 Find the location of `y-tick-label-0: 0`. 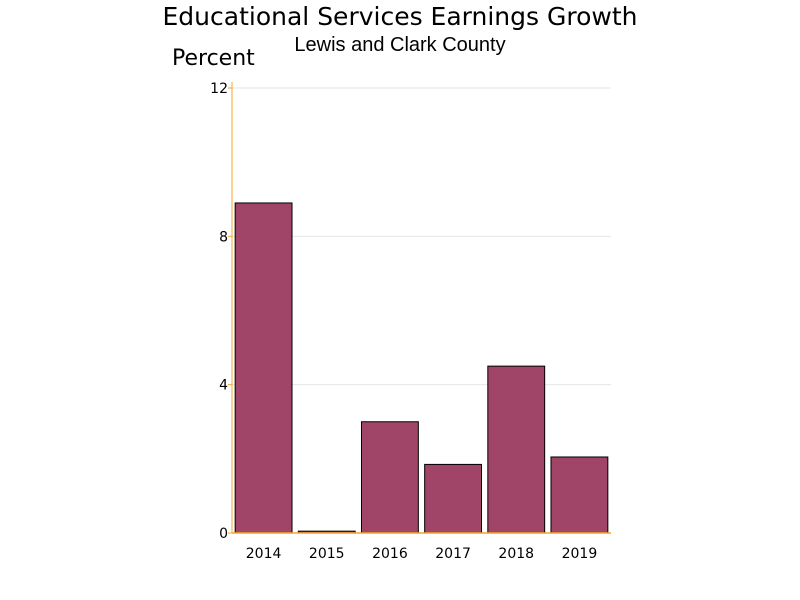

y-tick-label-0: 0 is located at coordinates (223, 534).